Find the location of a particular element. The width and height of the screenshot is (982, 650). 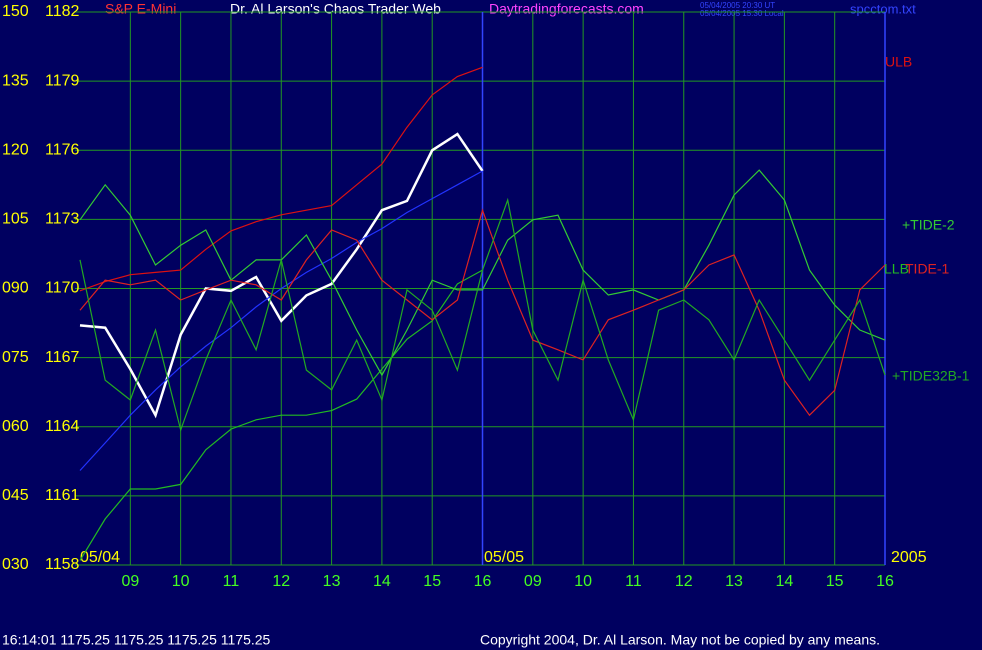

y2-tick-label: 1164 is located at coordinates (62, 426).